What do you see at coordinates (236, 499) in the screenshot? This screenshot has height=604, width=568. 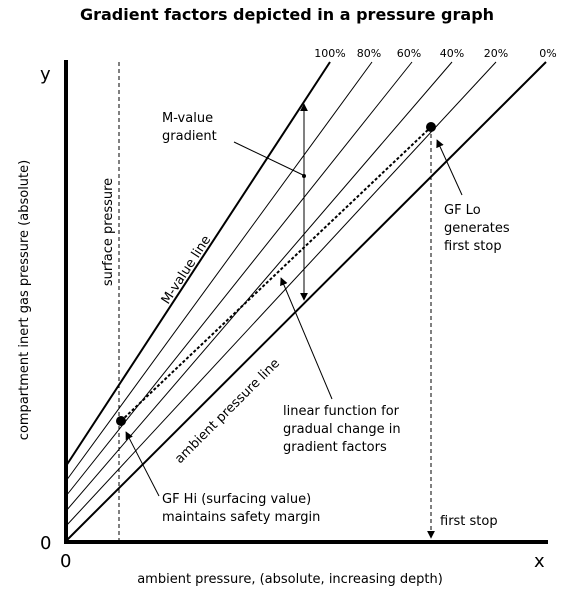 I see `gf-hi-label-1: GF Hi (surfacing value)` at bounding box center [236, 499].